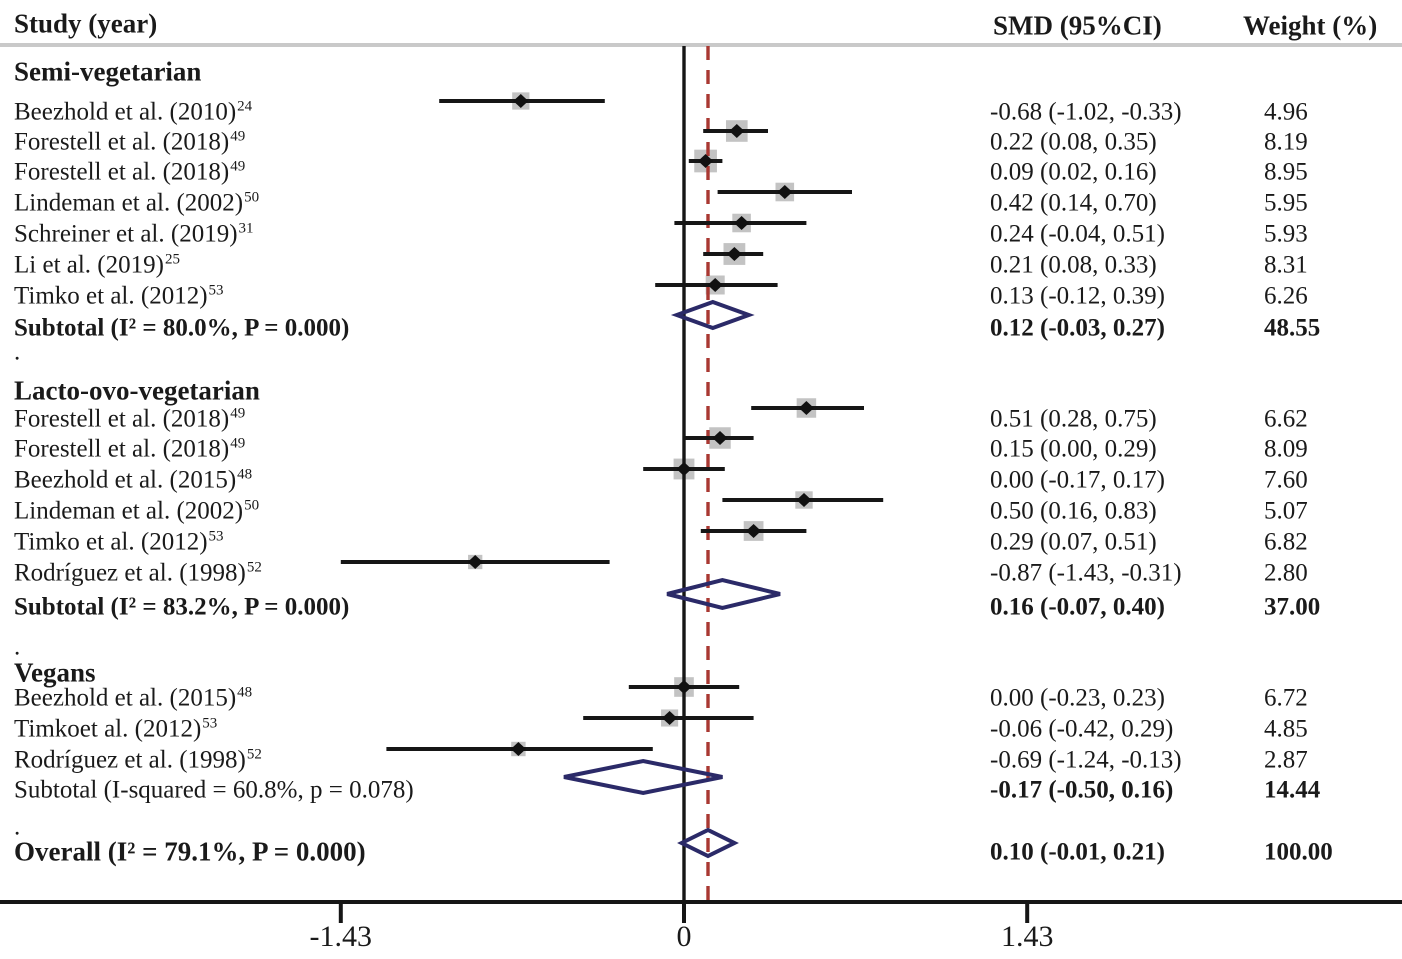 This screenshot has height=959, width=1402. What do you see at coordinates (133, 111) in the screenshot?
I see `study-label: Beezhold et al. (2010)24` at bounding box center [133, 111].